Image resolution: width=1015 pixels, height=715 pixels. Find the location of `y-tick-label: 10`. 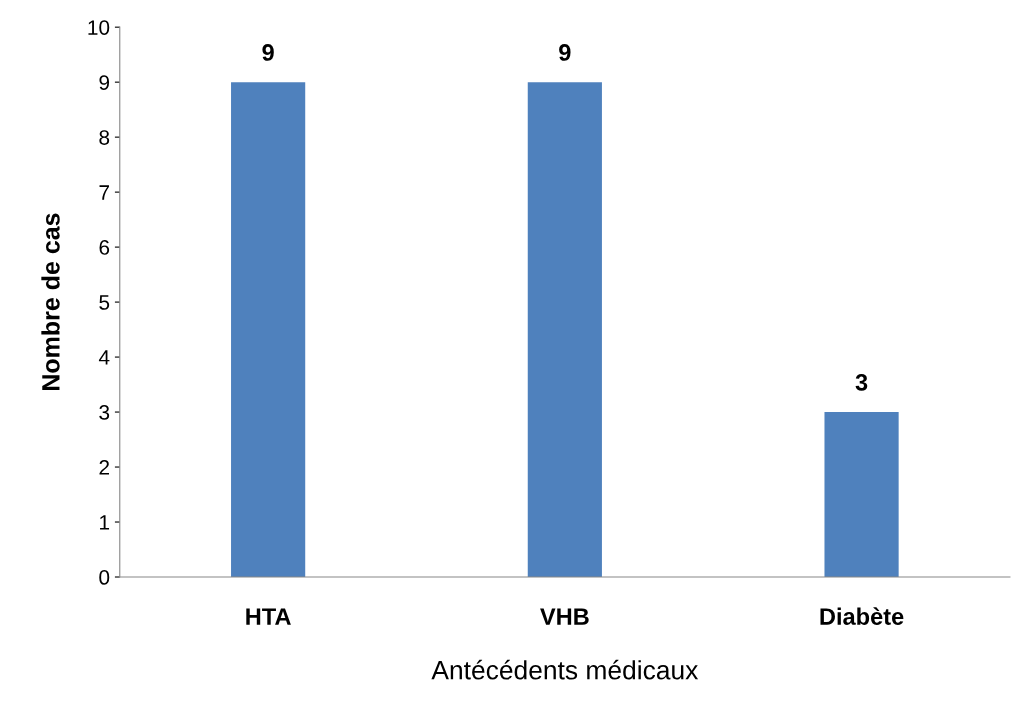

y-tick-label: 10 is located at coordinates (99, 27).